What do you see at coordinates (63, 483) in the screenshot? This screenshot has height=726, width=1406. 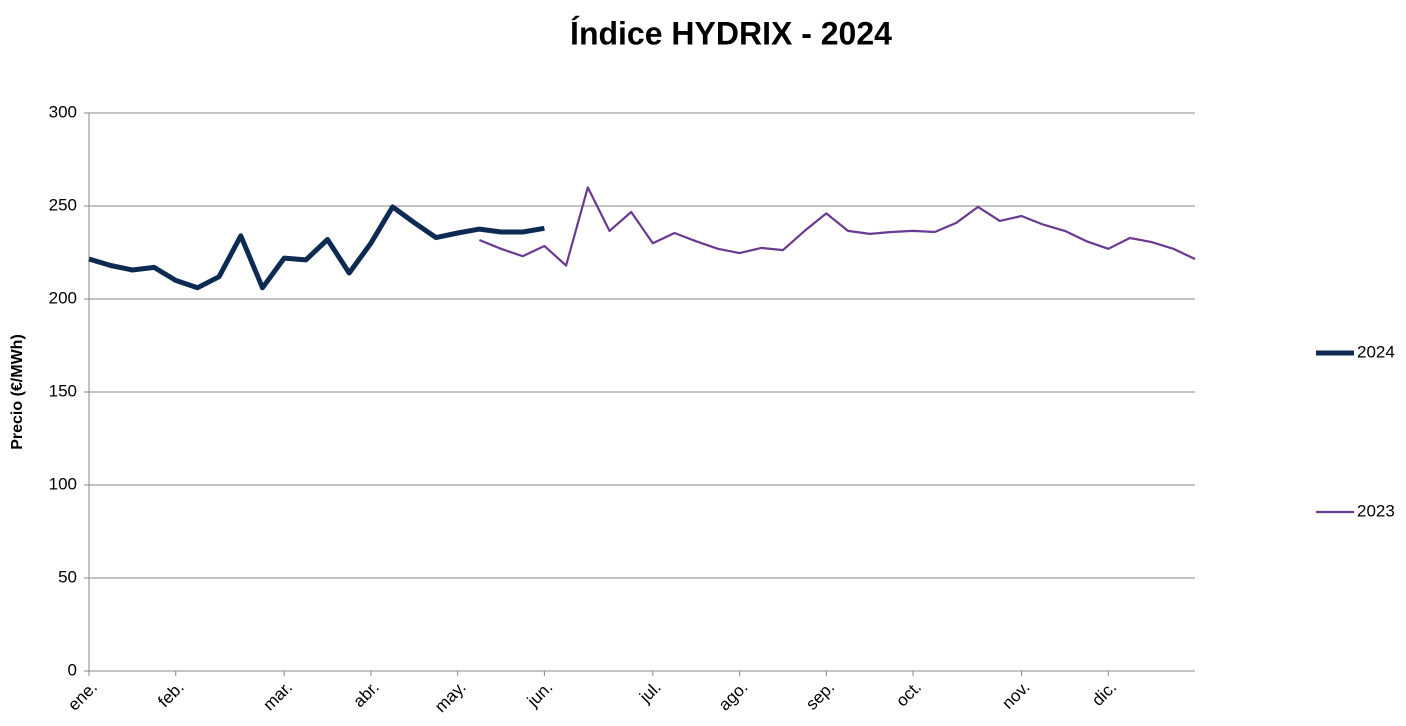 I see `y-tick-label: 100` at bounding box center [63, 483].